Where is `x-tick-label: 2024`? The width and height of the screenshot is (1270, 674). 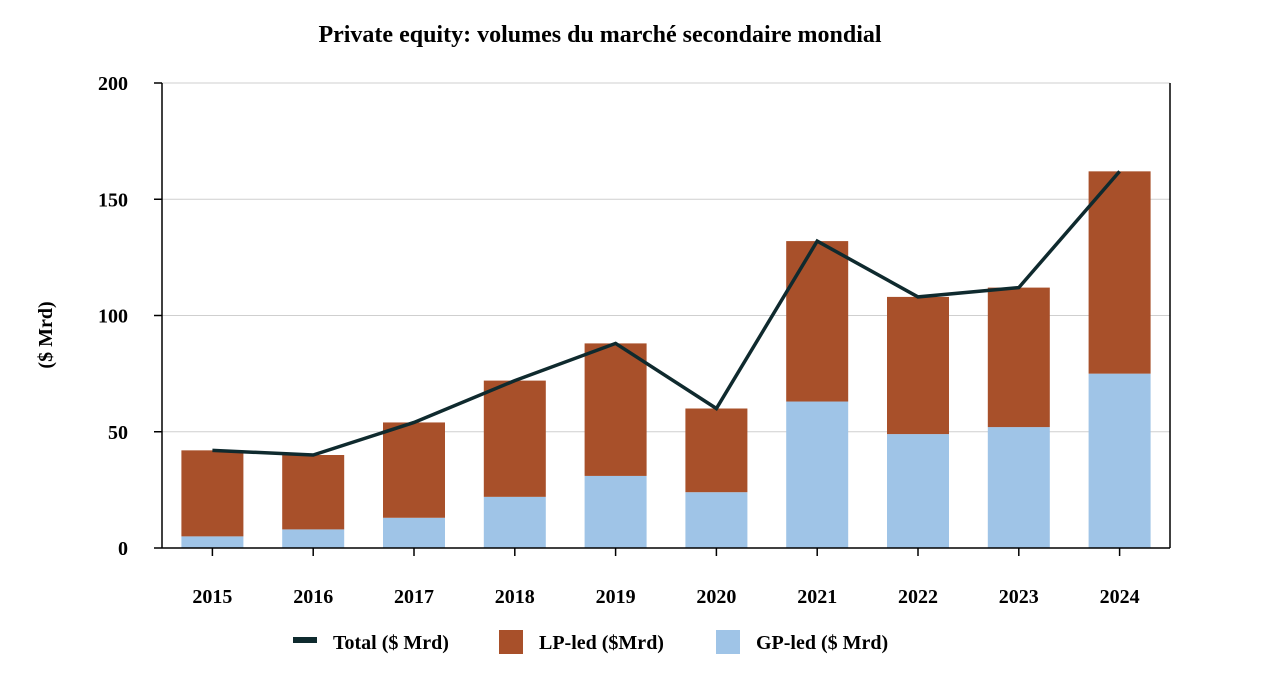
x-tick-label: 2024 is located at coordinates (1120, 597).